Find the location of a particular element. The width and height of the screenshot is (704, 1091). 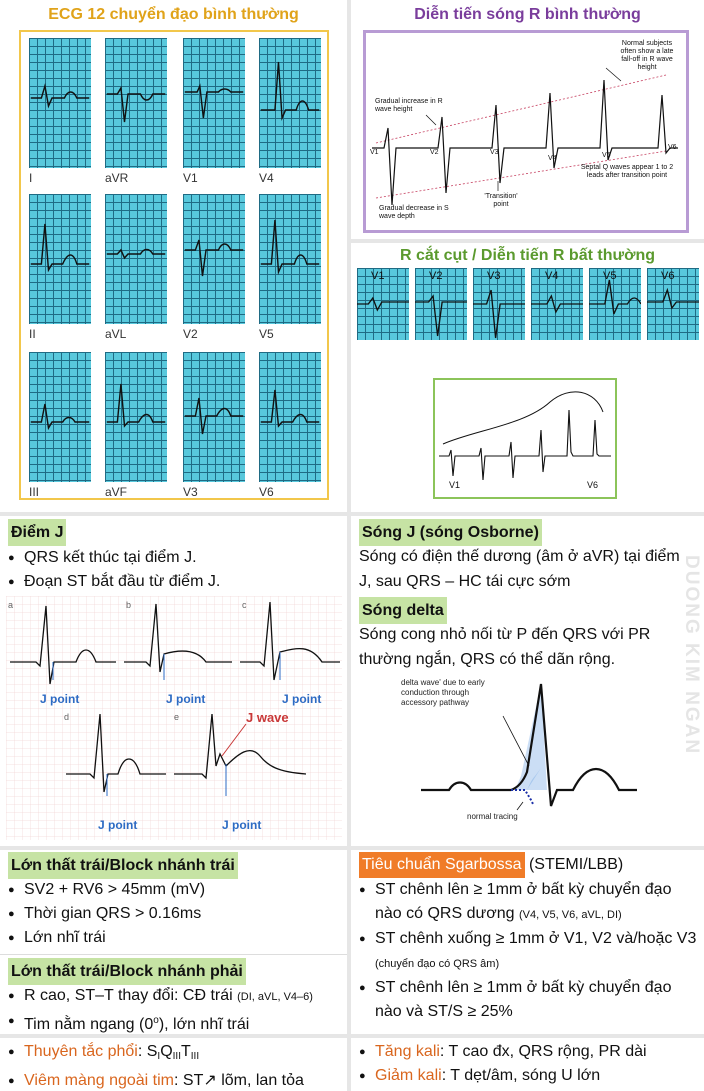

abnormal-strip: V1 is located at coordinates (383, 304).